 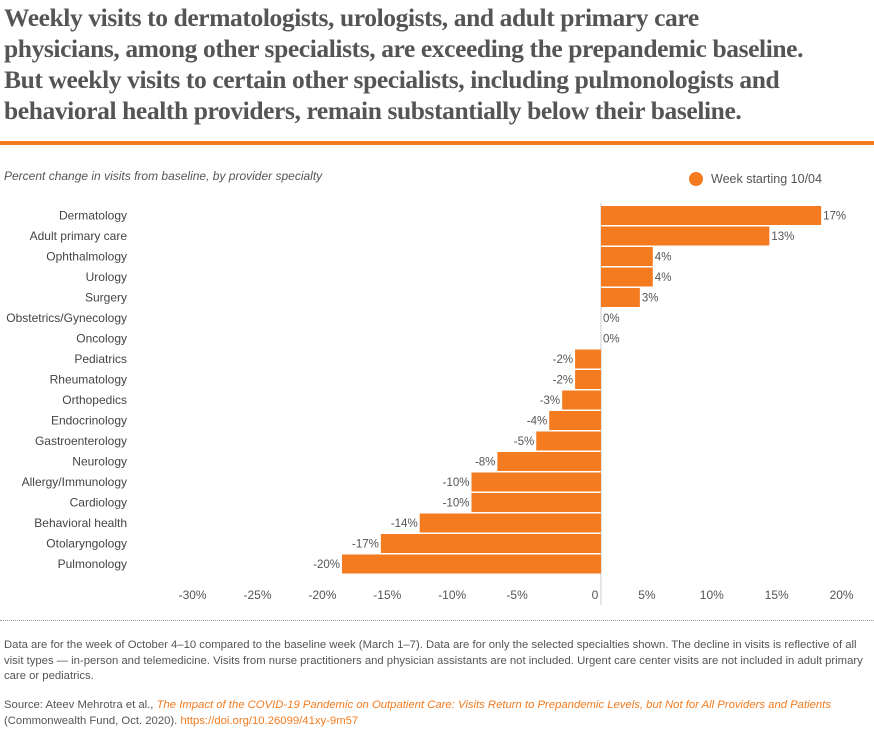 What do you see at coordinates (86, 544) in the screenshot?
I see `category-label: Otolaryngology` at bounding box center [86, 544].